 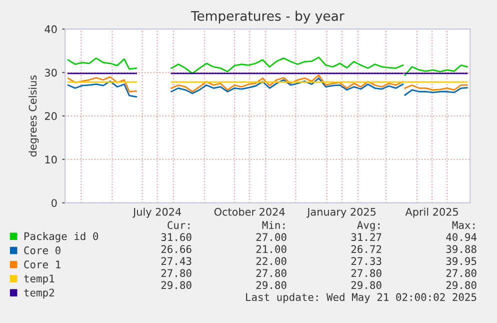 What do you see at coordinates (42, 264) in the screenshot?
I see `legend-label: Core 1` at bounding box center [42, 264].